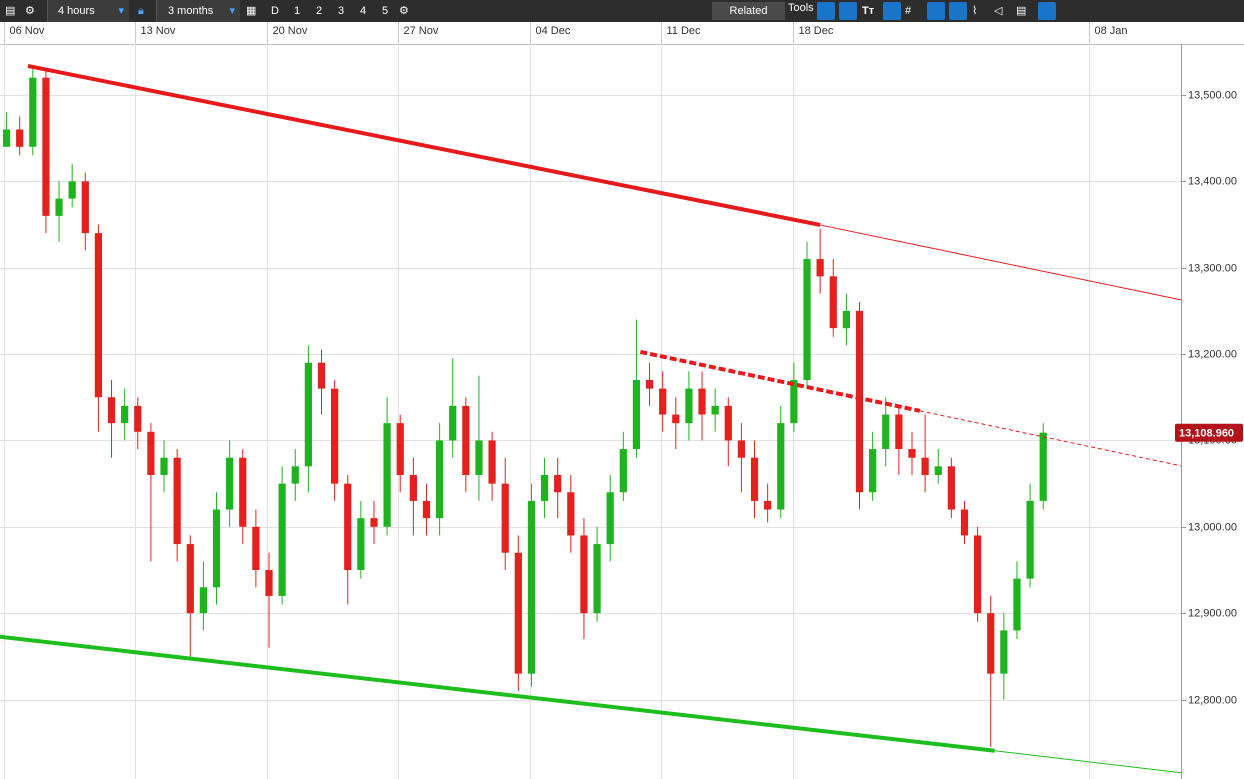 This screenshot has width=1244, height=779. I want to click on calendar-icon: ▦, so click(251, 11).